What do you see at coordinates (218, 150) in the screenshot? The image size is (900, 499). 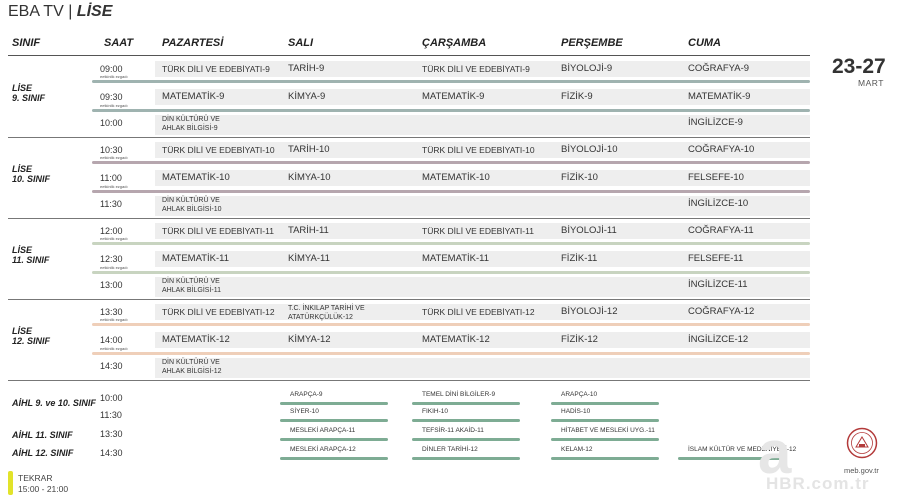 I see `lesson-mon: TÜRK DİLİ VE EDEBİYATI-10` at bounding box center [218, 150].